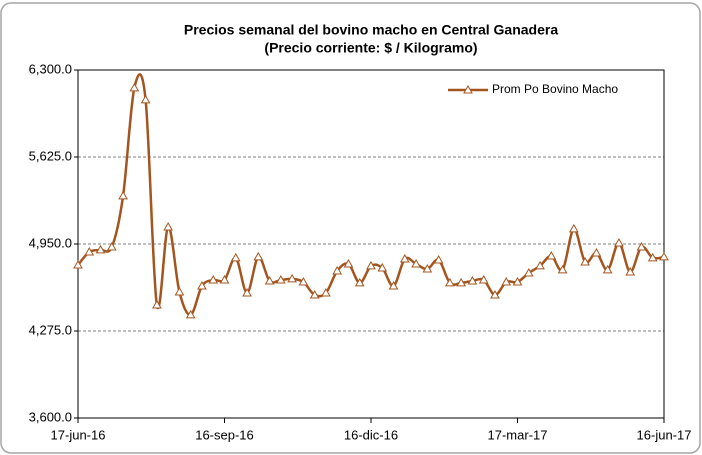 This screenshot has width=702, height=455. What do you see at coordinates (50, 242) in the screenshot?
I see `y-tick-label: 4,950.0` at bounding box center [50, 242].